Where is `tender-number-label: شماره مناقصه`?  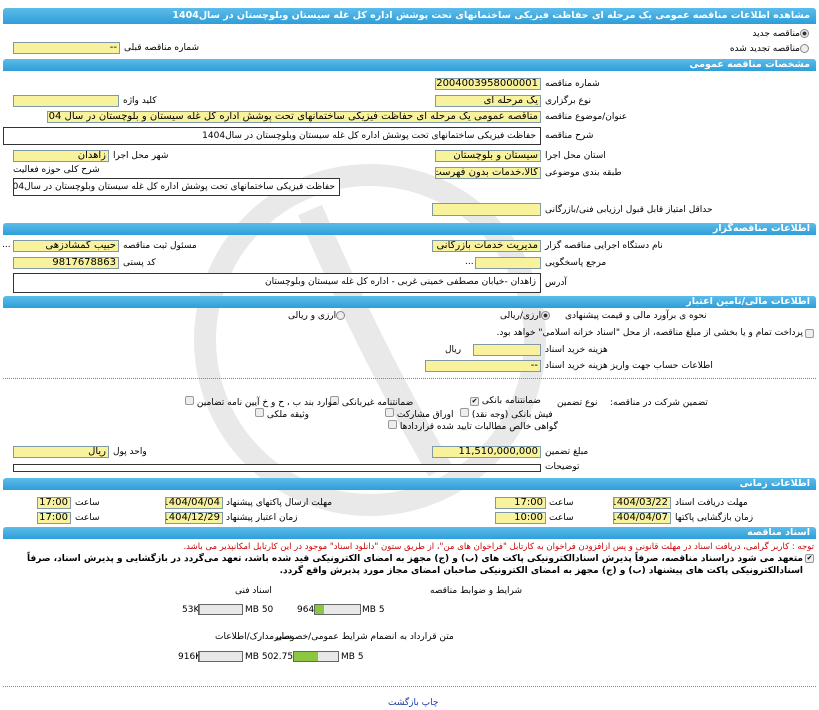
tender-number-label: شماره مناقصه is located at coordinates (572, 84).